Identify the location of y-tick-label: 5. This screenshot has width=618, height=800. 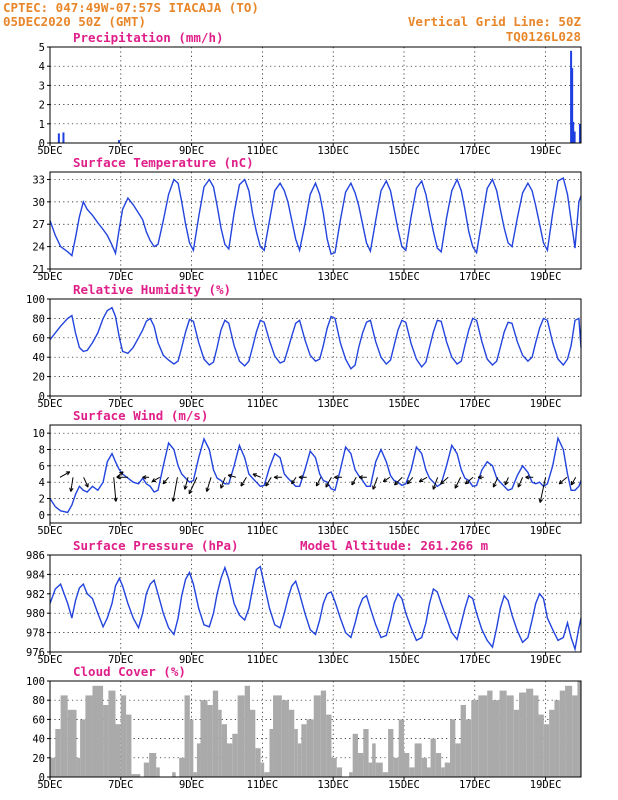
(42, 48).